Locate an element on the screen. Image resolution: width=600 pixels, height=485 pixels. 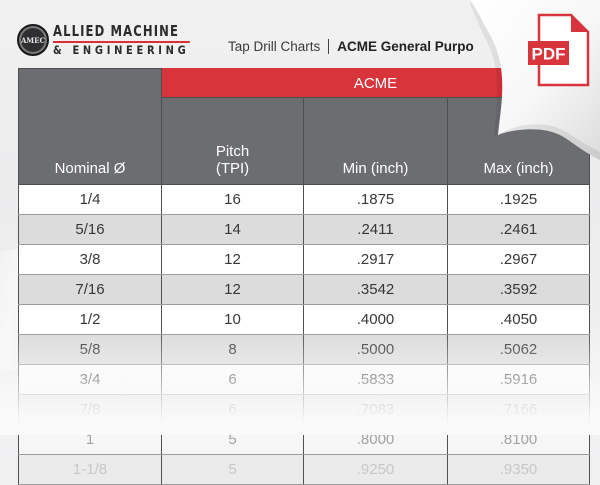
group-header-label: ACME is located at coordinates (375, 83).